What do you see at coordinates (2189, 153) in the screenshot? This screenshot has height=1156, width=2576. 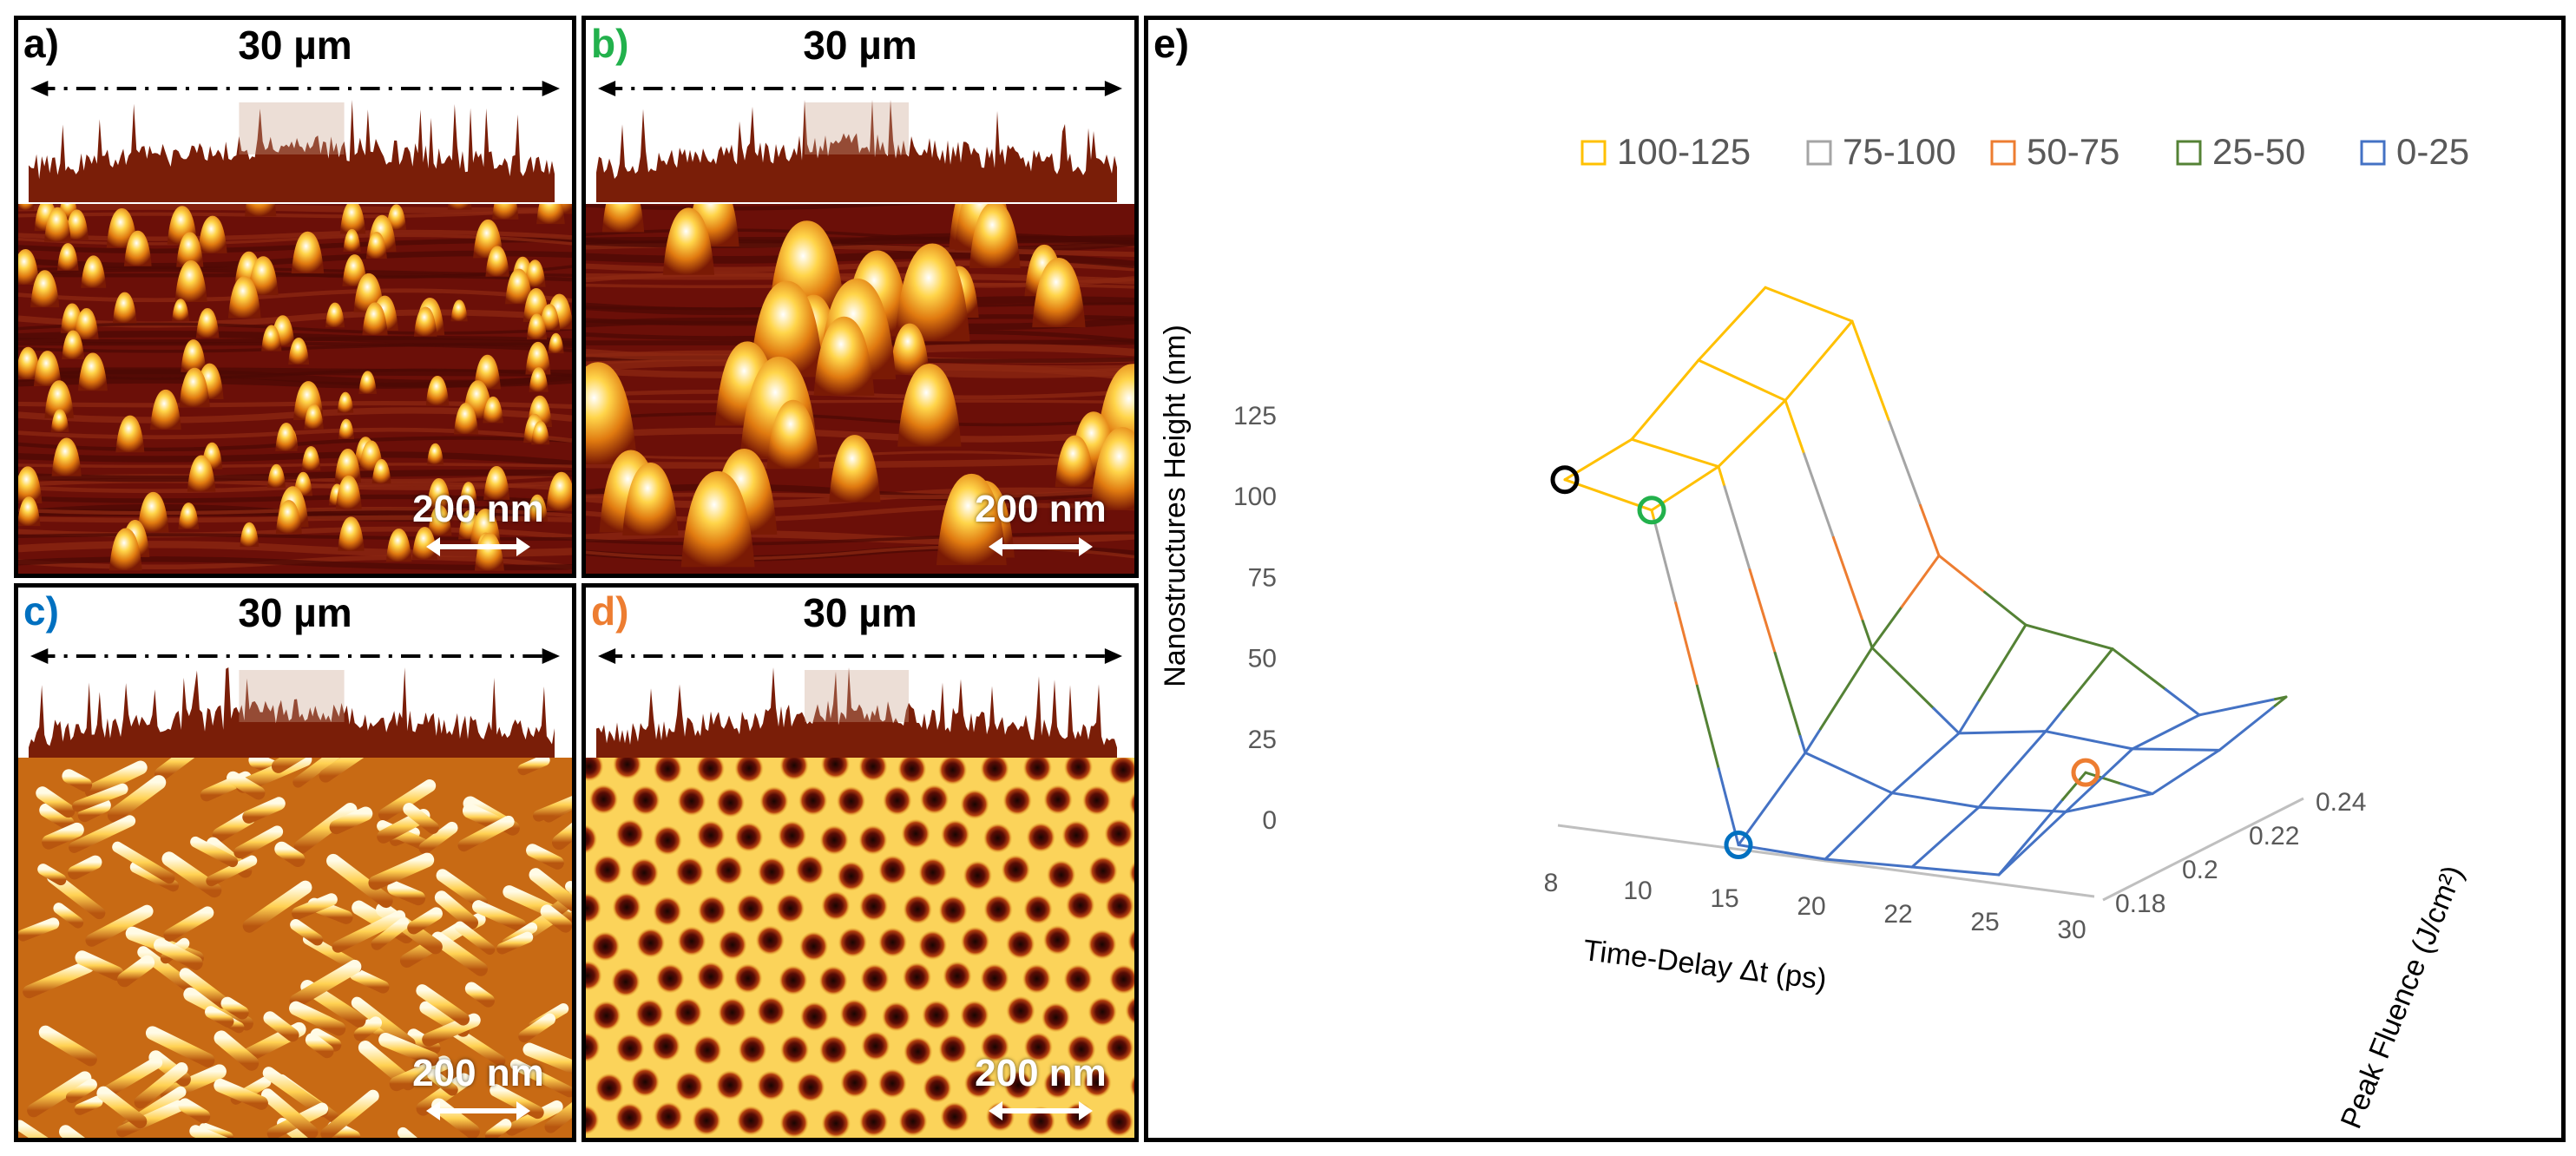 I see `legend-swatch` at bounding box center [2189, 153].